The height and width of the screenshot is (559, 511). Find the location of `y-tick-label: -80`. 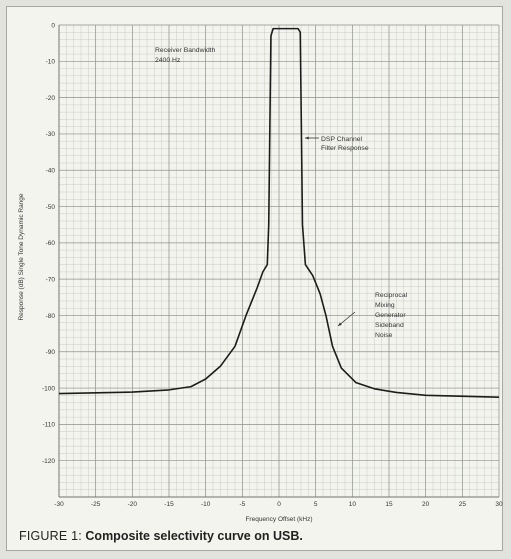

y-tick-label: -80 is located at coordinates (51, 316).